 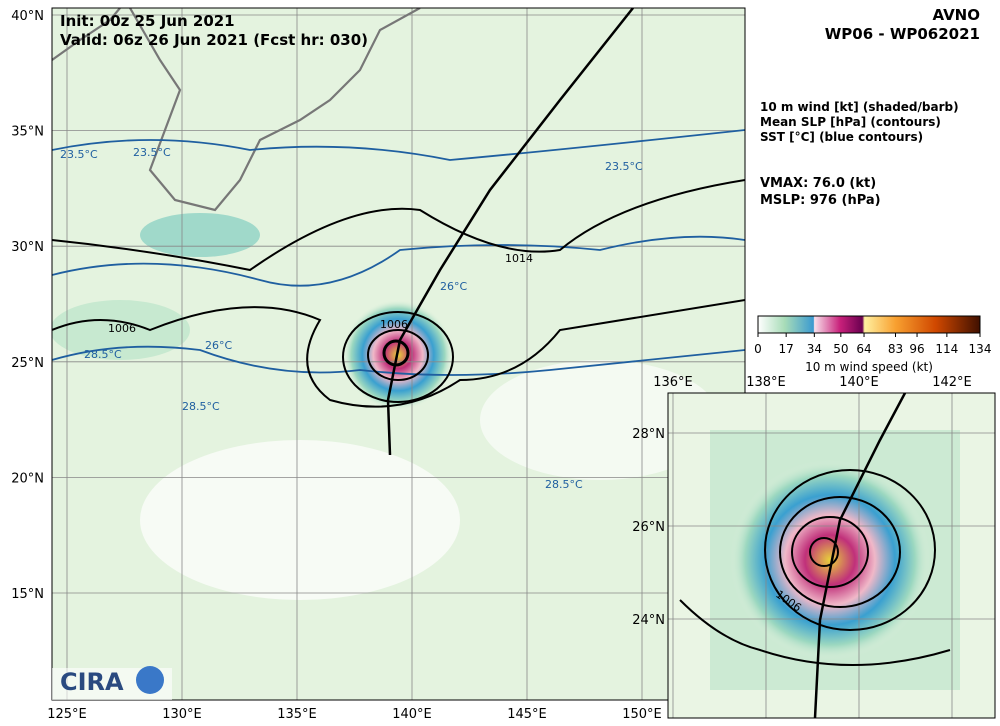 What do you see at coordinates (412, 714) in the screenshot?
I see `lon-label: 140°E` at bounding box center [412, 714].